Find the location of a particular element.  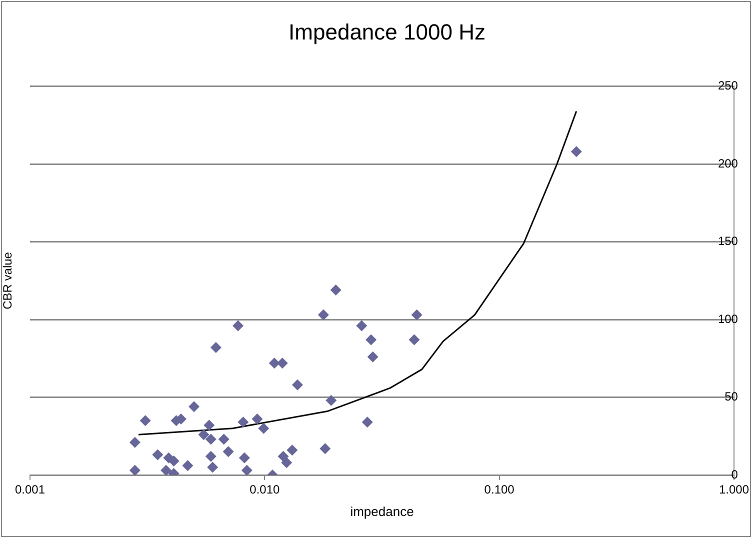

y-tick-label: 200 is located at coordinates (728, 163).